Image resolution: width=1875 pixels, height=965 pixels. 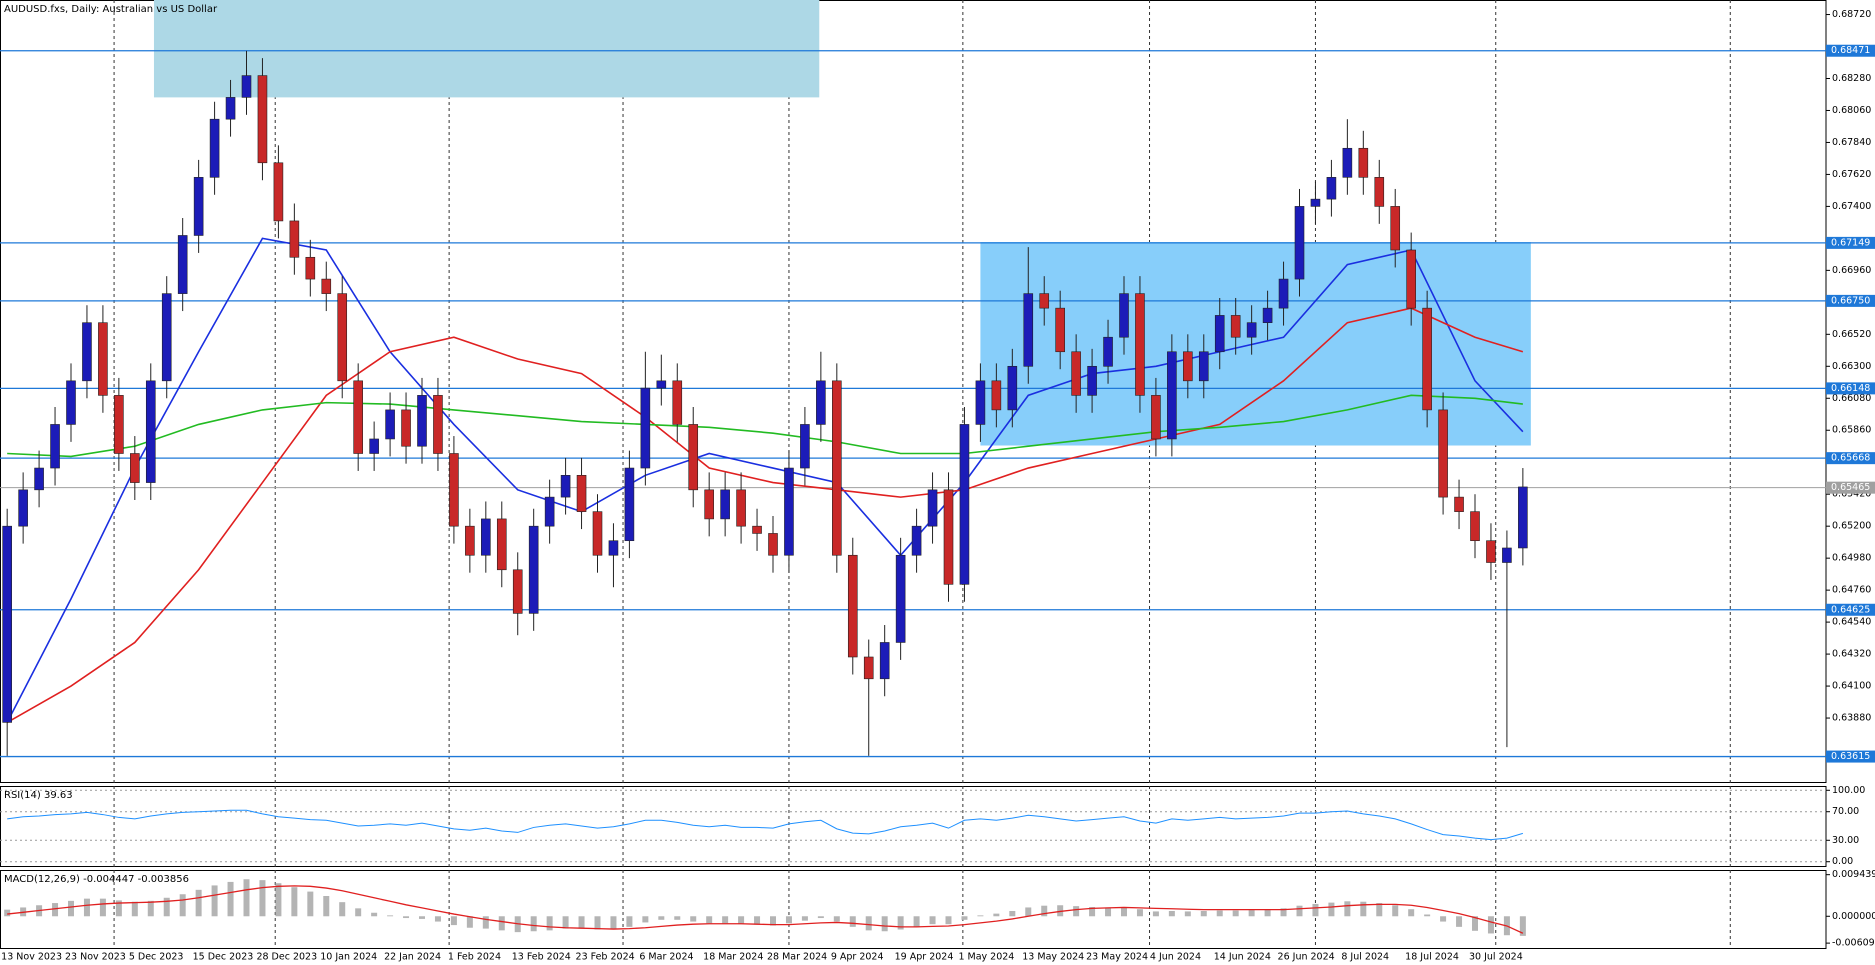 I want to click on y-tick-label: 0.66520, so click(x=1851, y=334).